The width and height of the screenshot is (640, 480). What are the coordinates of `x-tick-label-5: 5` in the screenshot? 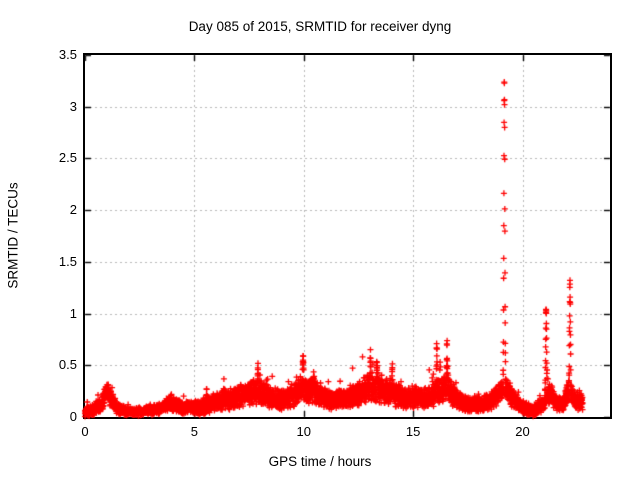 It's located at (194, 431).